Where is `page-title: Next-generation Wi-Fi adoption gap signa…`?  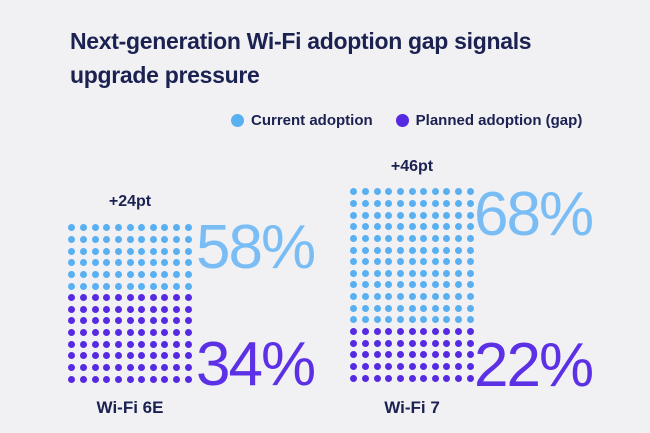
page-title: Next-generation Wi-Fi adoption gap signa… is located at coordinates (301, 58).